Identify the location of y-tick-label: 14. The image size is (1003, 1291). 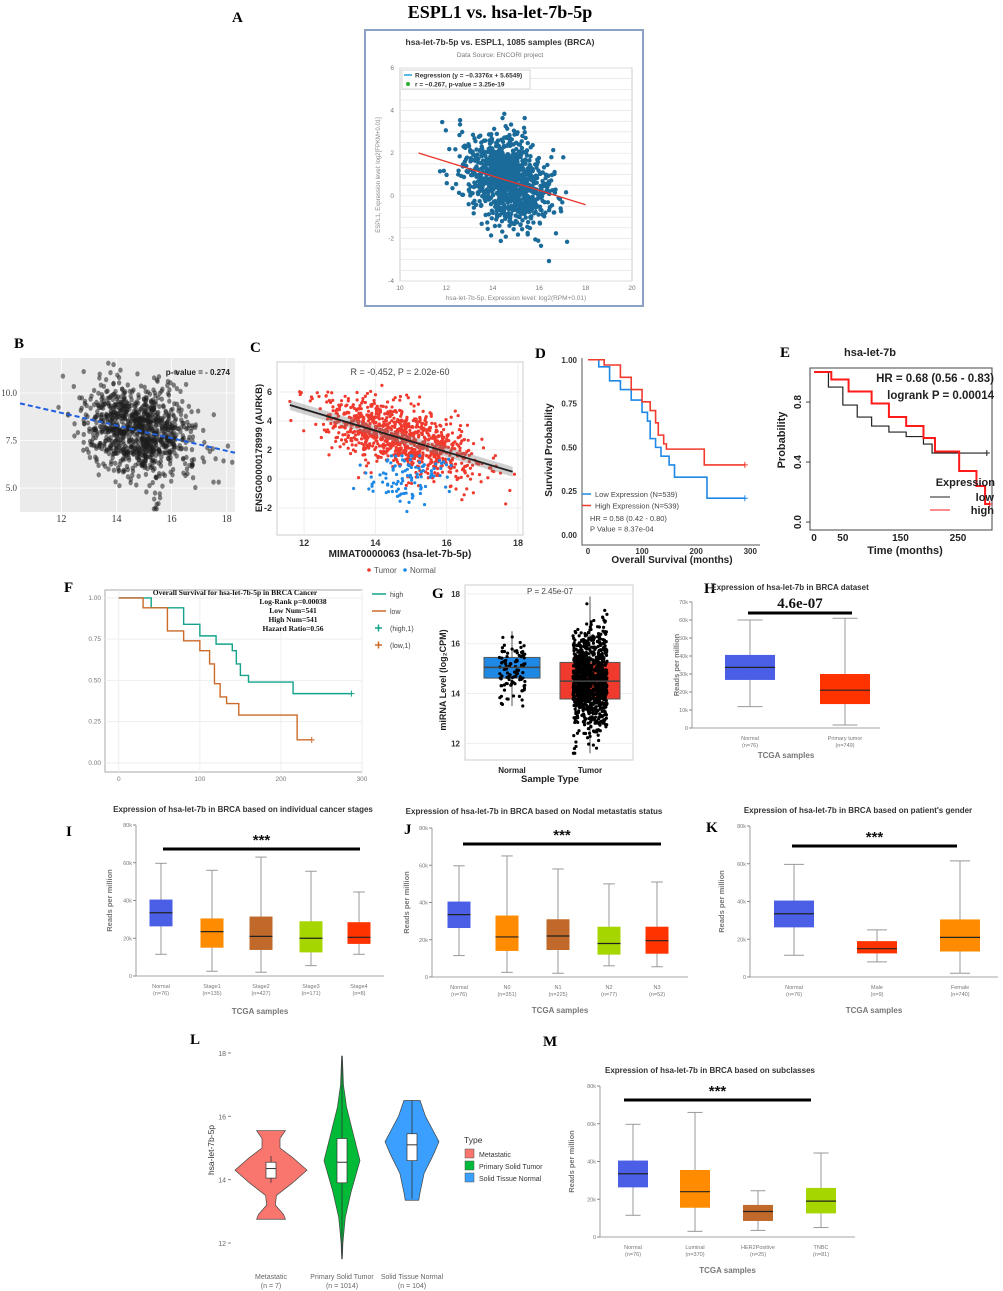
(455, 694).